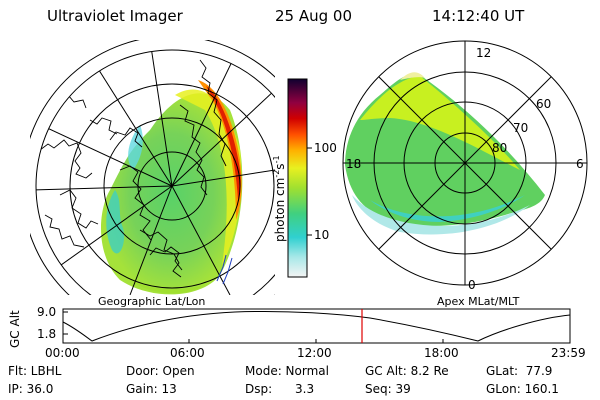 The height and width of the screenshot is (400, 600). Describe the element at coordinates (472, 285) in the screenshot. I see `mlt-label-0: 0` at that location.